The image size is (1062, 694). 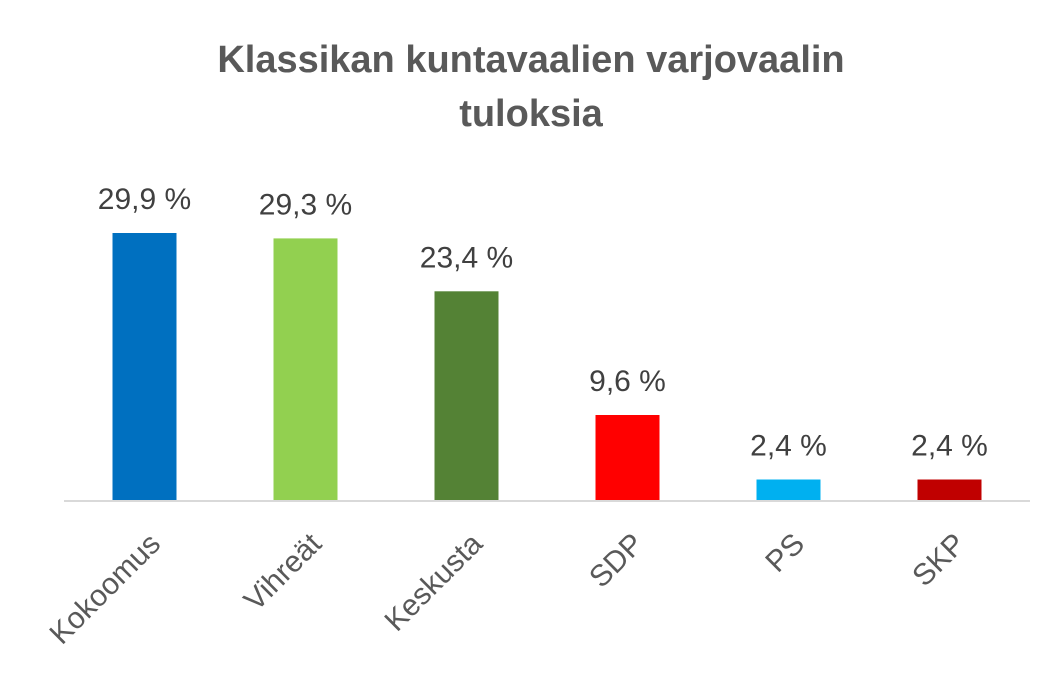 I want to click on bar-kokoomus, so click(x=144, y=367).